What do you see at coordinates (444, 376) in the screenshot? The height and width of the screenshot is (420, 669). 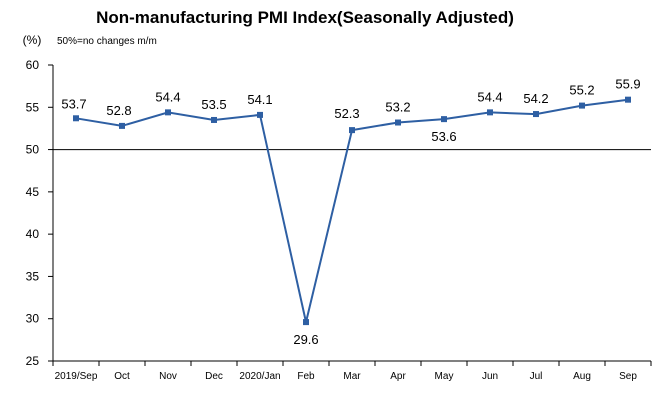 I see `x-tick-label: May` at bounding box center [444, 376].